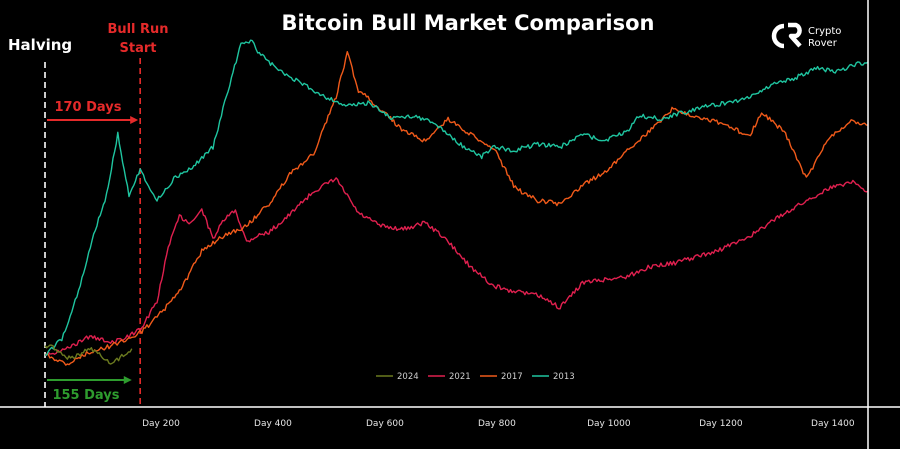  What do you see at coordinates (385, 424) in the screenshot?
I see `x-tick-label: Day 600` at bounding box center [385, 424].